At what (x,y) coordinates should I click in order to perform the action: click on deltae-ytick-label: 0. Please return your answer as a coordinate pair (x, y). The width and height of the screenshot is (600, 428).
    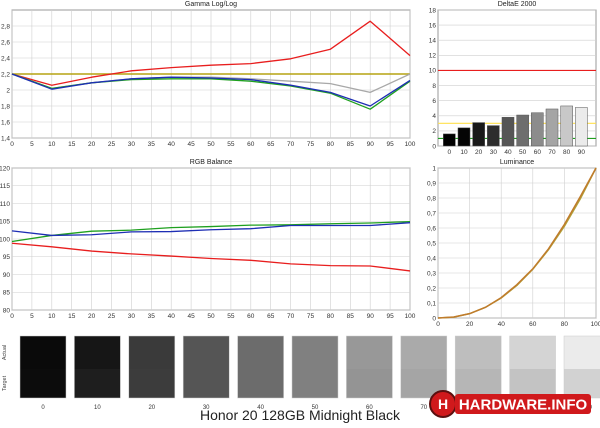
    Looking at the image, I should click on (434, 146).